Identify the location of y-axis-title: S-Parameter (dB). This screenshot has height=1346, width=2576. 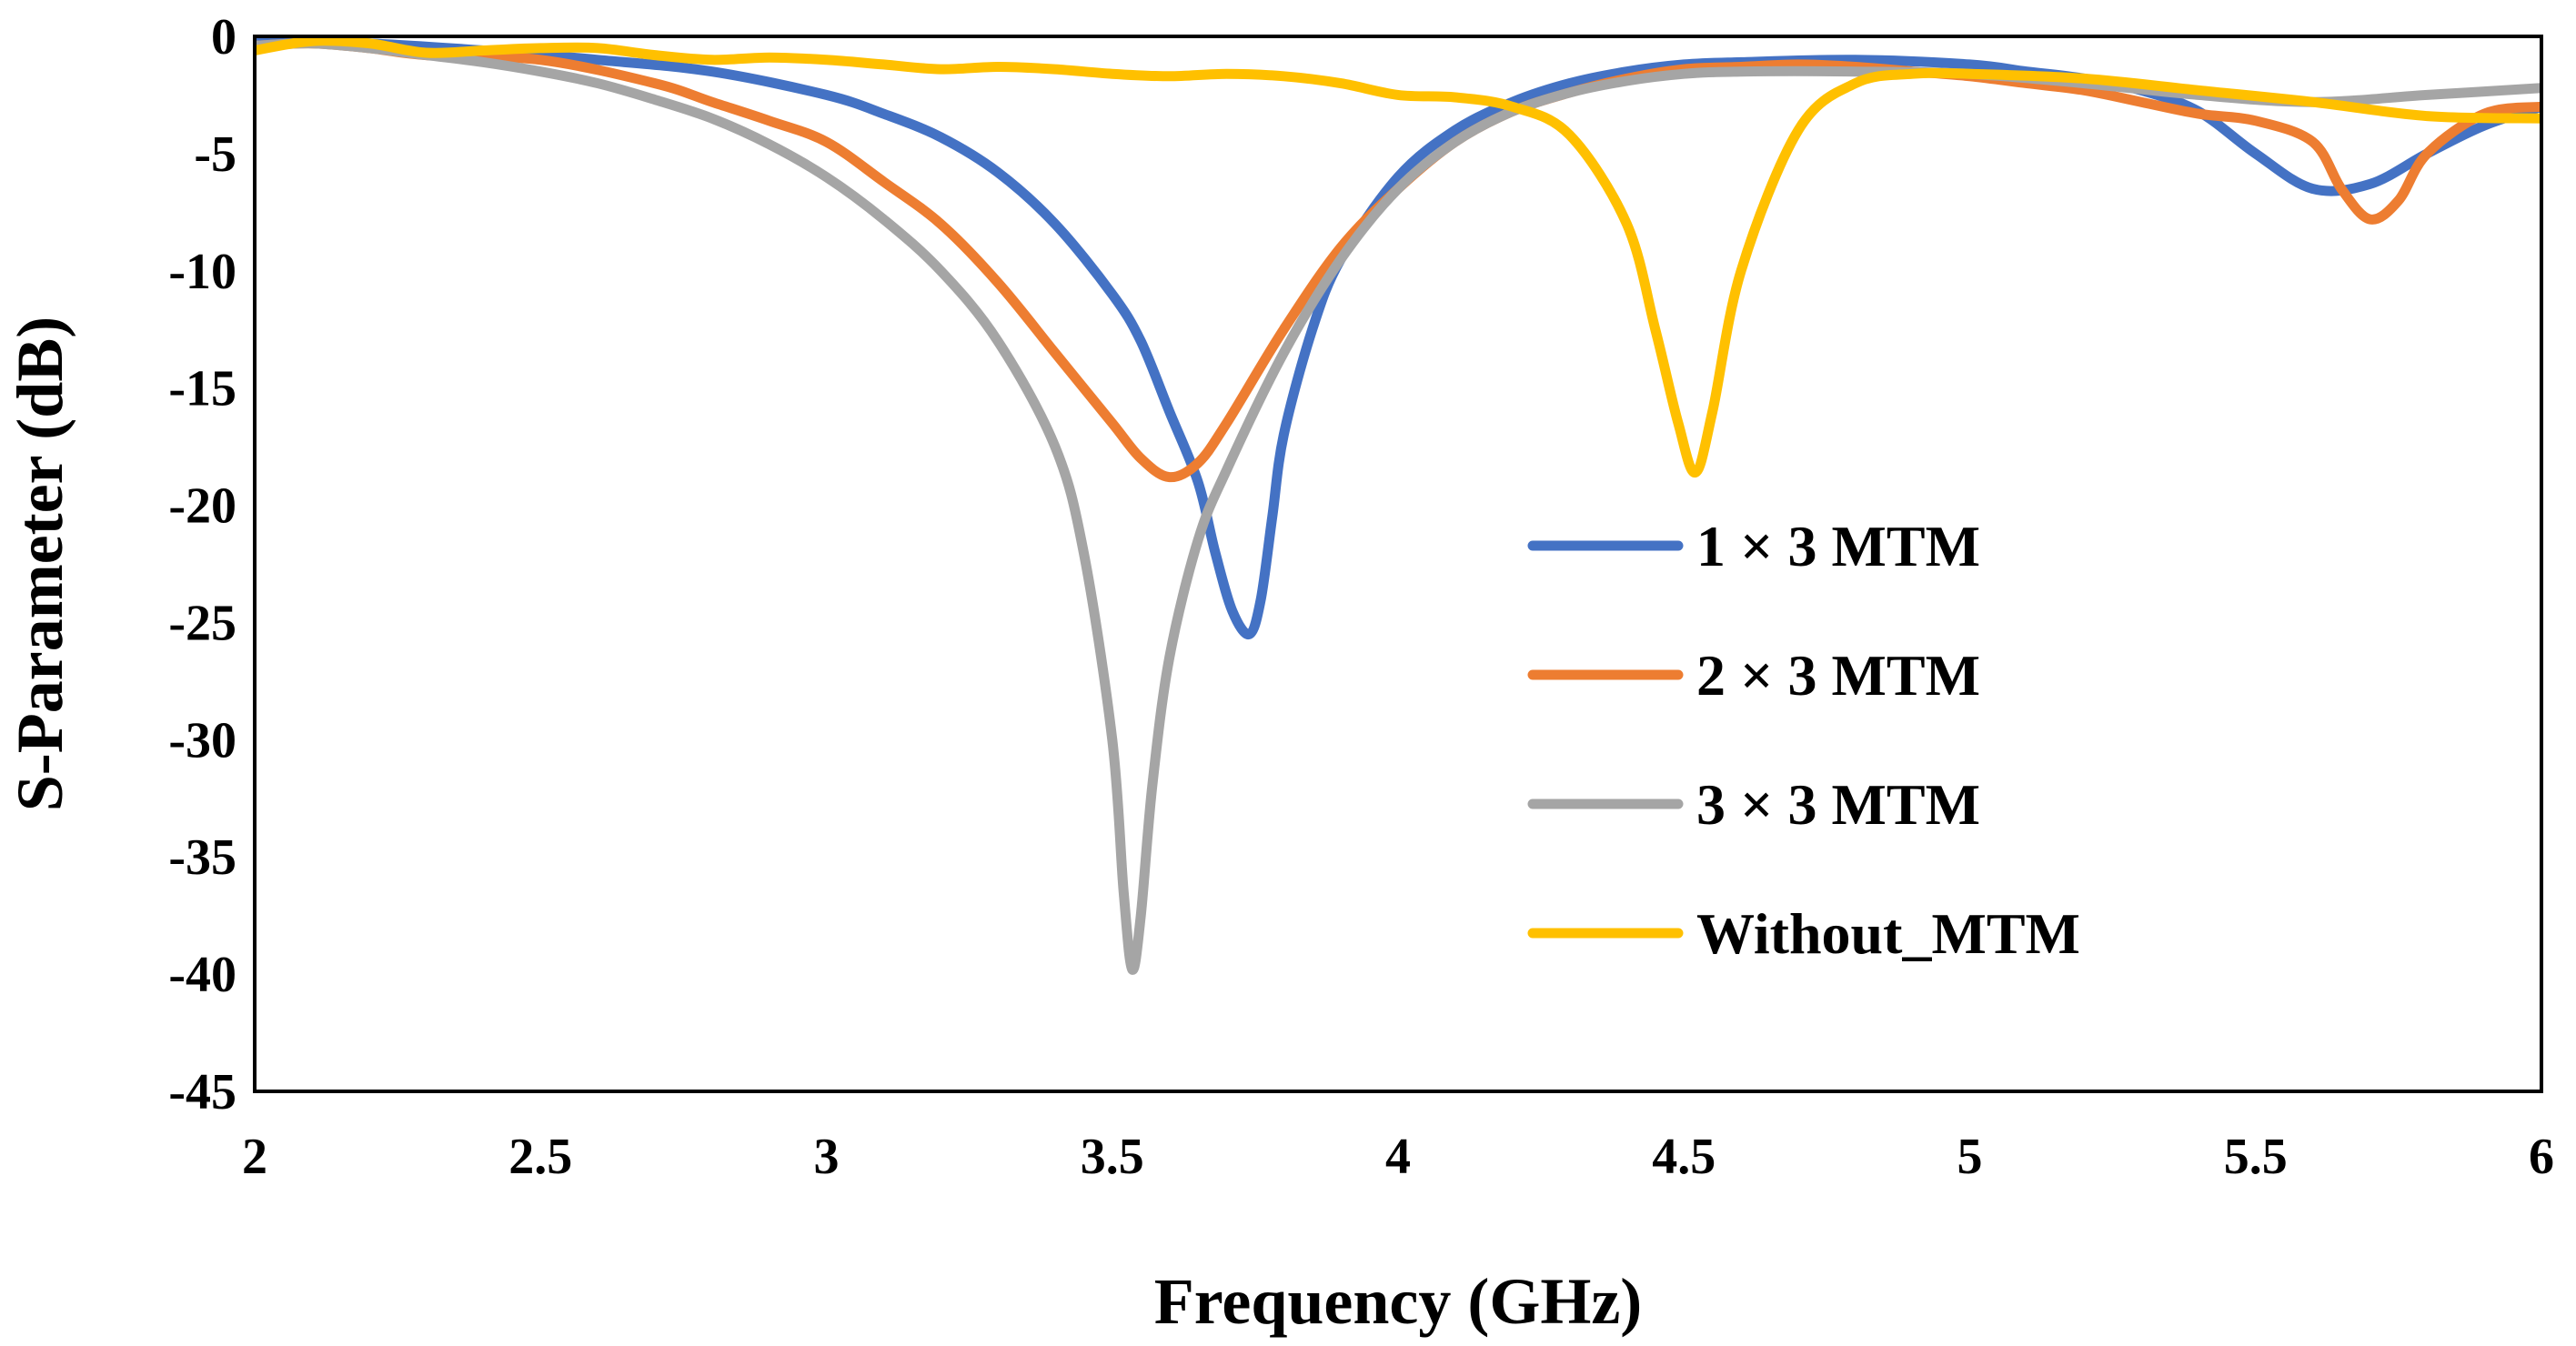
(40, 564).